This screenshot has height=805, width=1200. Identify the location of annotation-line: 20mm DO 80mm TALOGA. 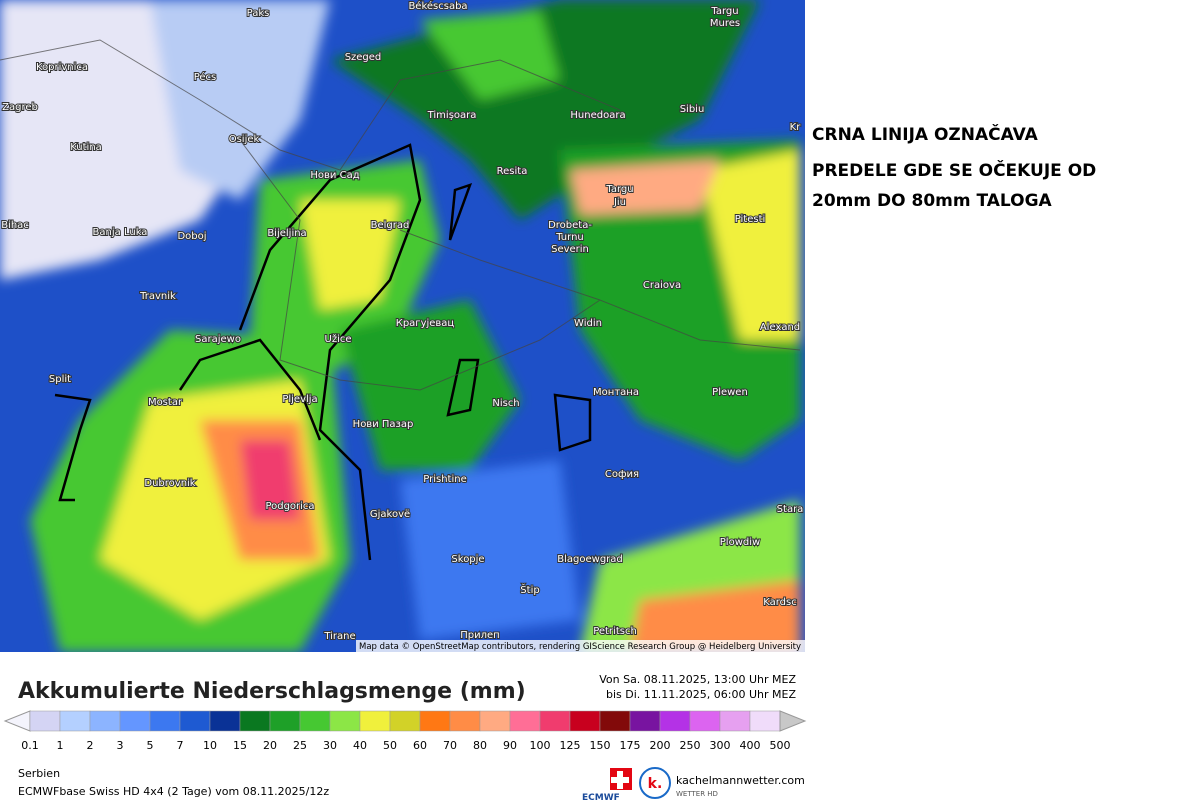
(932, 201).